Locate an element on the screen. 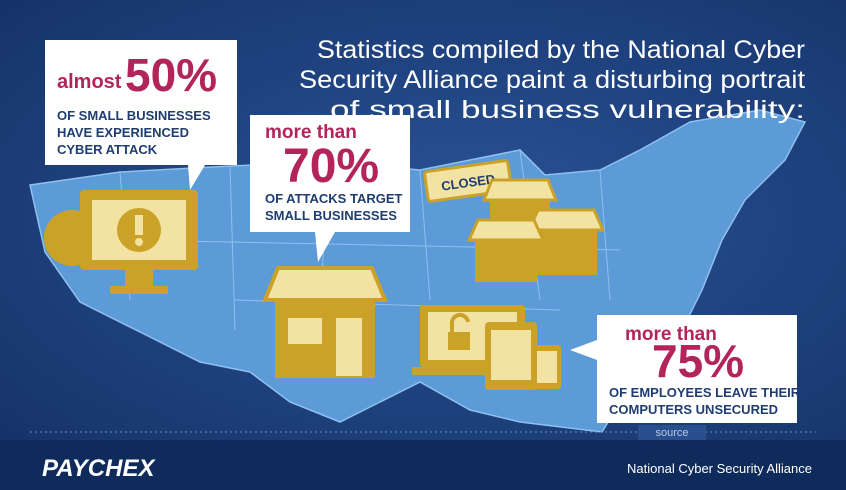  alert-bar is located at coordinates (139, 225).